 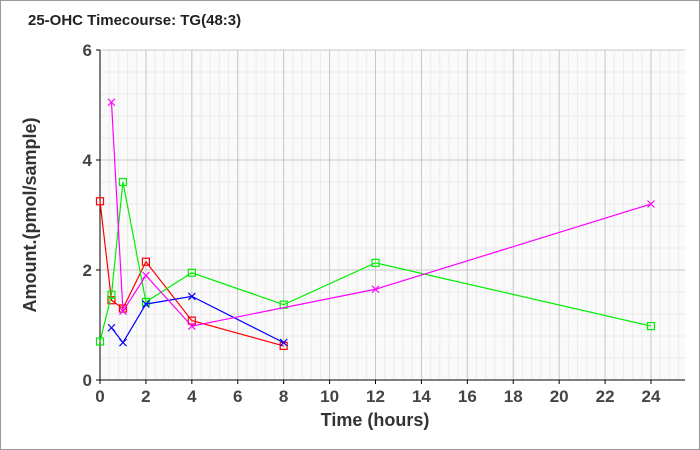 What do you see at coordinates (192, 396) in the screenshot?
I see `x-tick-label: 4` at bounding box center [192, 396].